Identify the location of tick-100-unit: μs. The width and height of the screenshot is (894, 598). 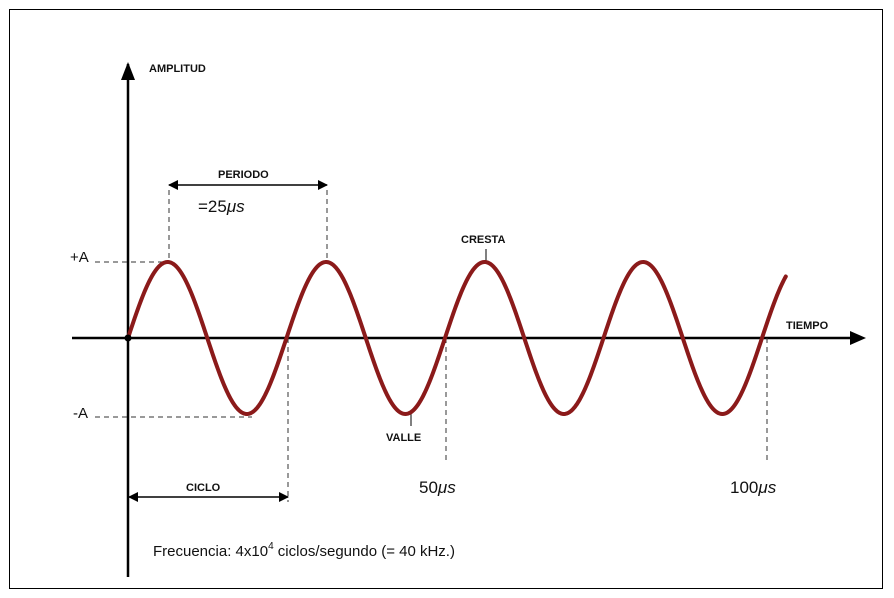
(766, 487).